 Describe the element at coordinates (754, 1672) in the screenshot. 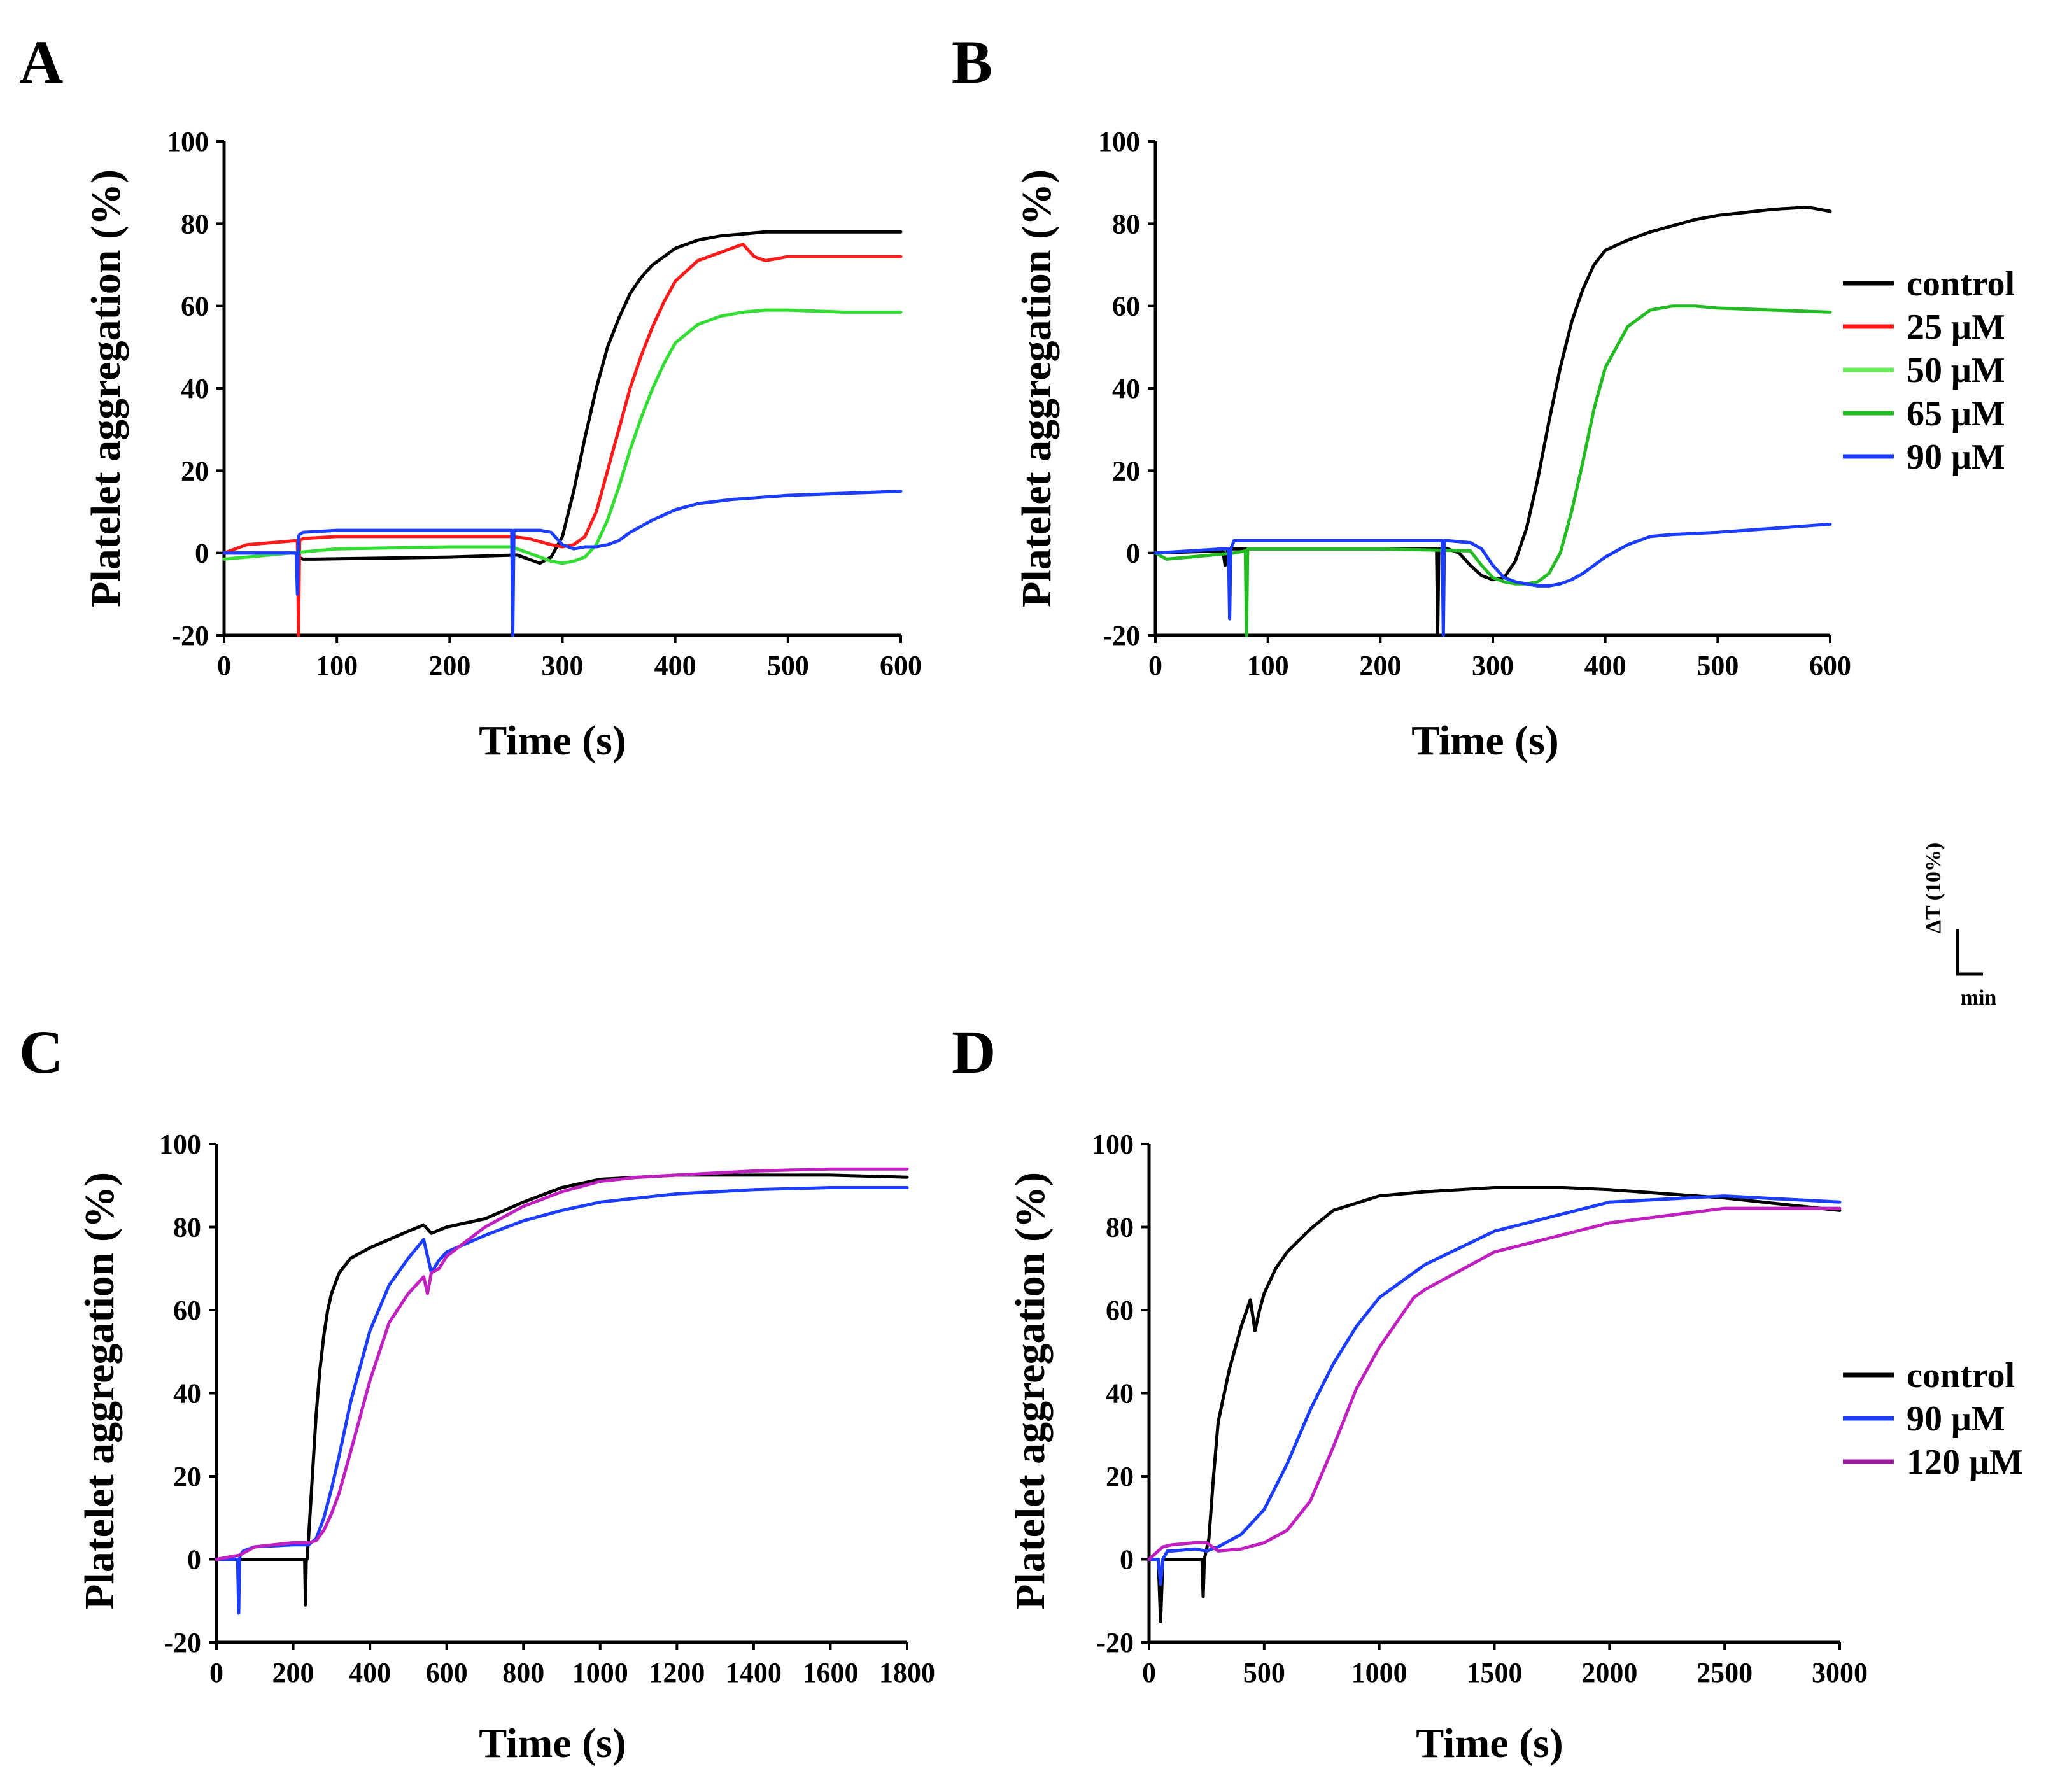

I see `x-tick-label: 1400` at that location.